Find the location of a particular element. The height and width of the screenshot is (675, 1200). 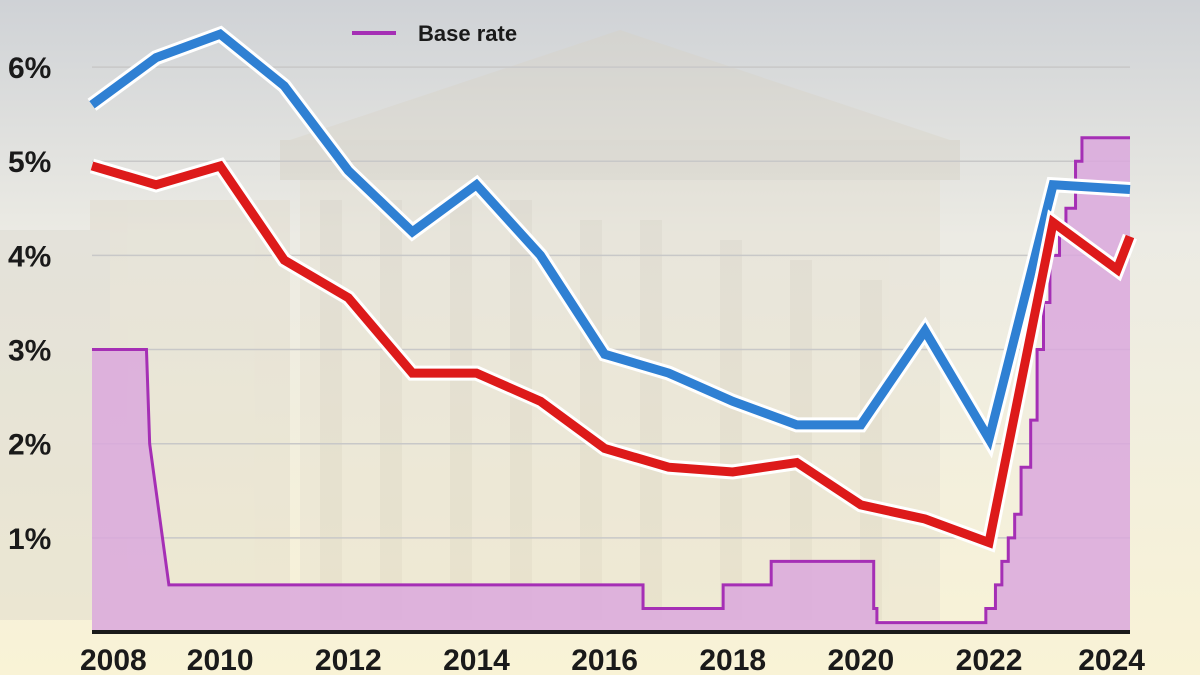

legend-label-base-rate: Base rate is located at coordinates (467, 33).